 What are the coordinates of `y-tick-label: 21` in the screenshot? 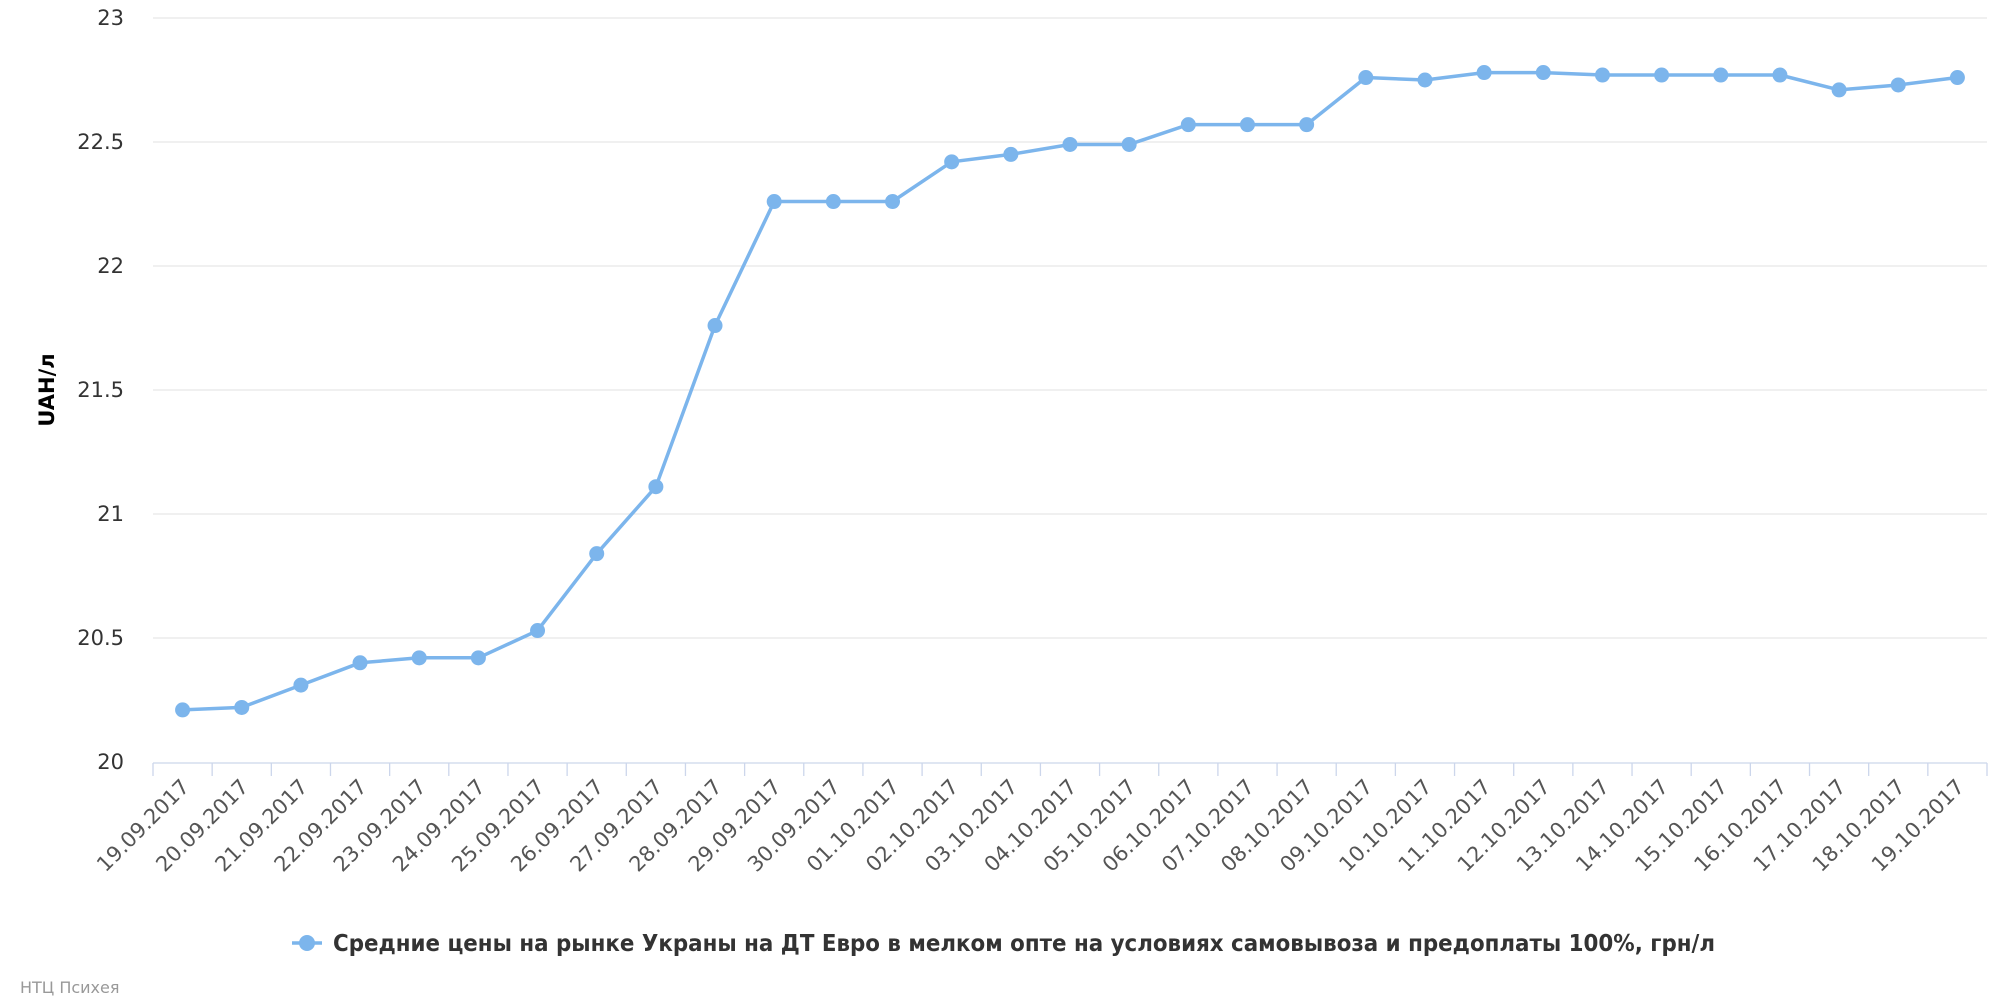 It's located at (110, 514).